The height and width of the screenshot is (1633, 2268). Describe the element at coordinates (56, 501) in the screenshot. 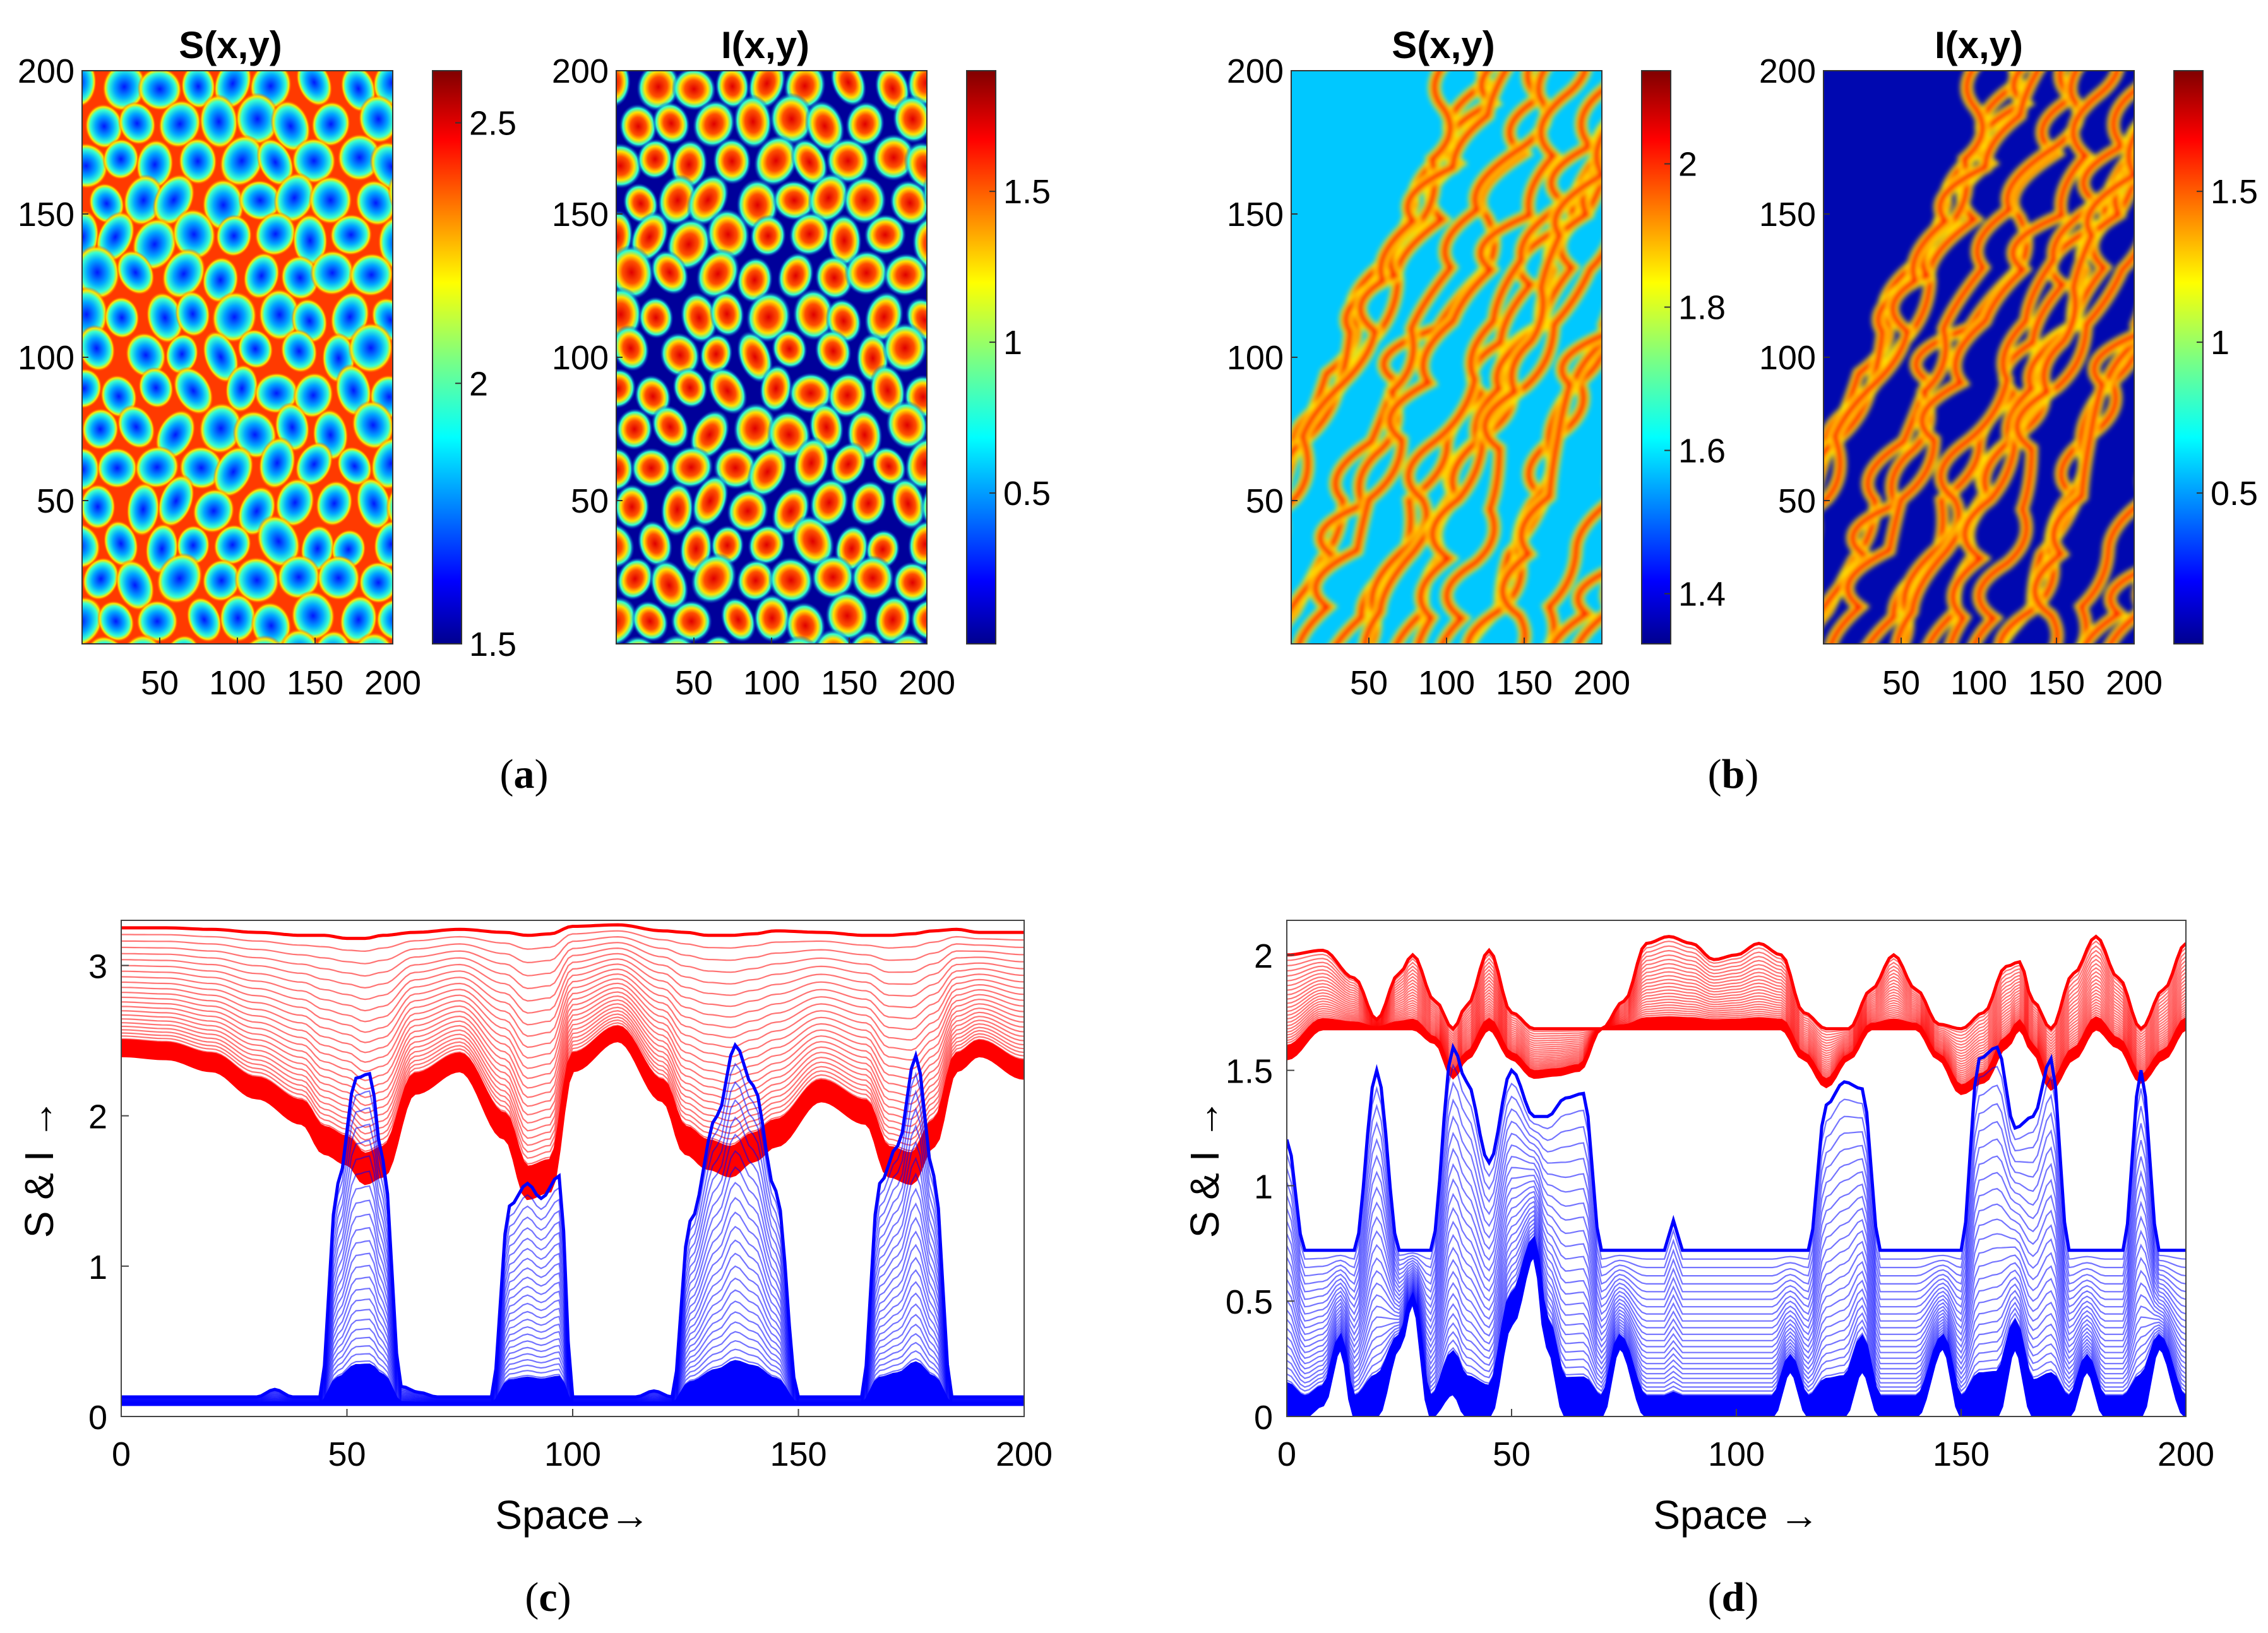

I see `y-tick-label: 50` at that location.